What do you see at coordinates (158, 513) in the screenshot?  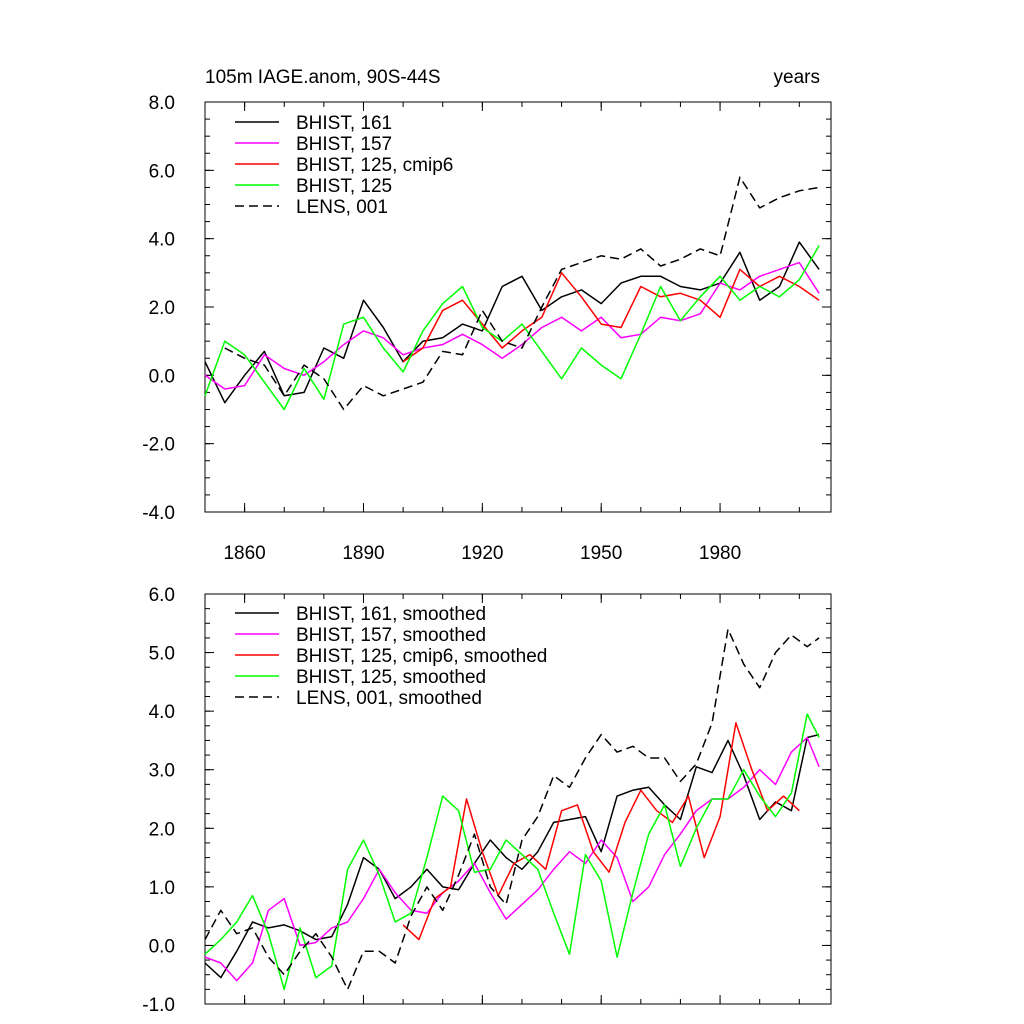 I see `y-tick-label: -4.0` at bounding box center [158, 513].